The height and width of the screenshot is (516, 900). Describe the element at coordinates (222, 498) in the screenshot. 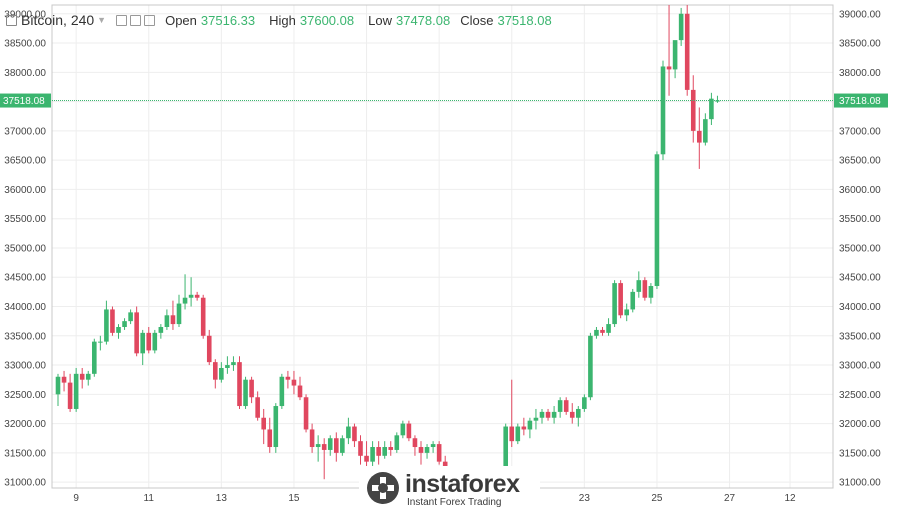

I see `x-tick-label: 13` at that location.